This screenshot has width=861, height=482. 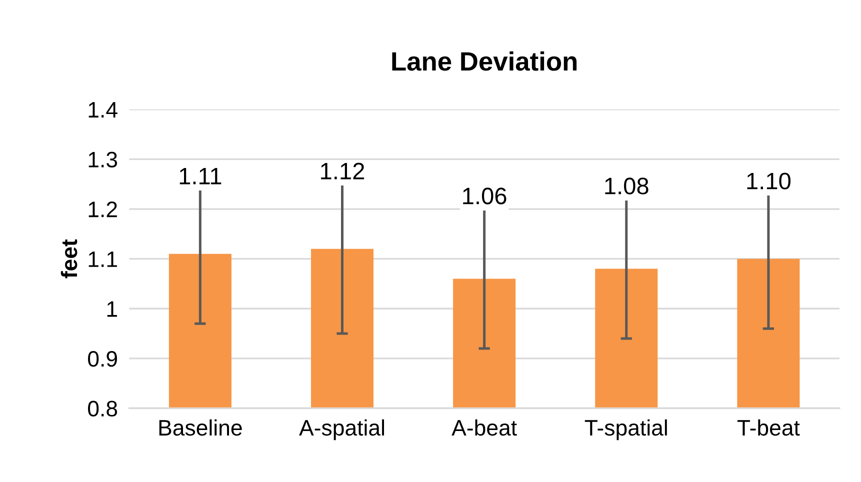 I want to click on x-tick-label: T-spatial, so click(x=625, y=429).